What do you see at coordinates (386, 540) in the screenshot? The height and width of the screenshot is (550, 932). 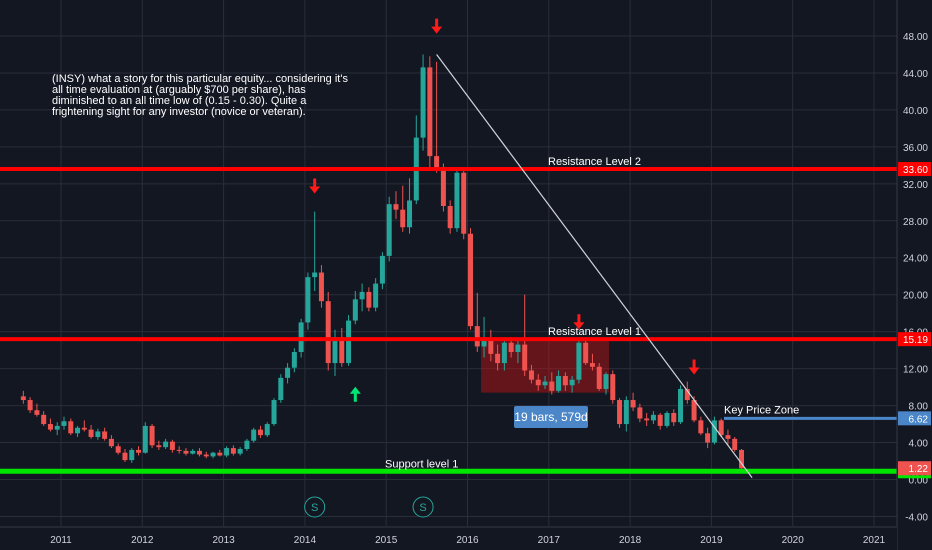 I see `time-tick-label: 2015` at bounding box center [386, 540].